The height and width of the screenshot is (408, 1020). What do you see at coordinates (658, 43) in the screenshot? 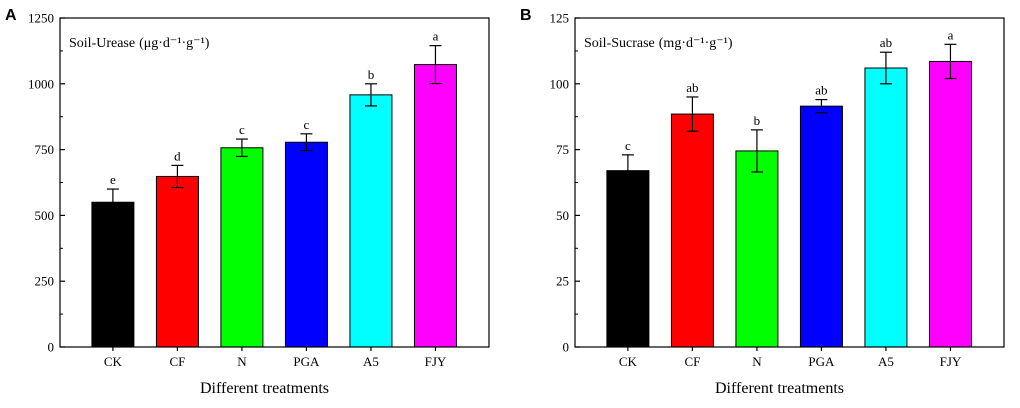
I see `chart-title: Soil-Sucrase (mg·d⁻¹·g⁻¹)` at bounding box center [658, 43].